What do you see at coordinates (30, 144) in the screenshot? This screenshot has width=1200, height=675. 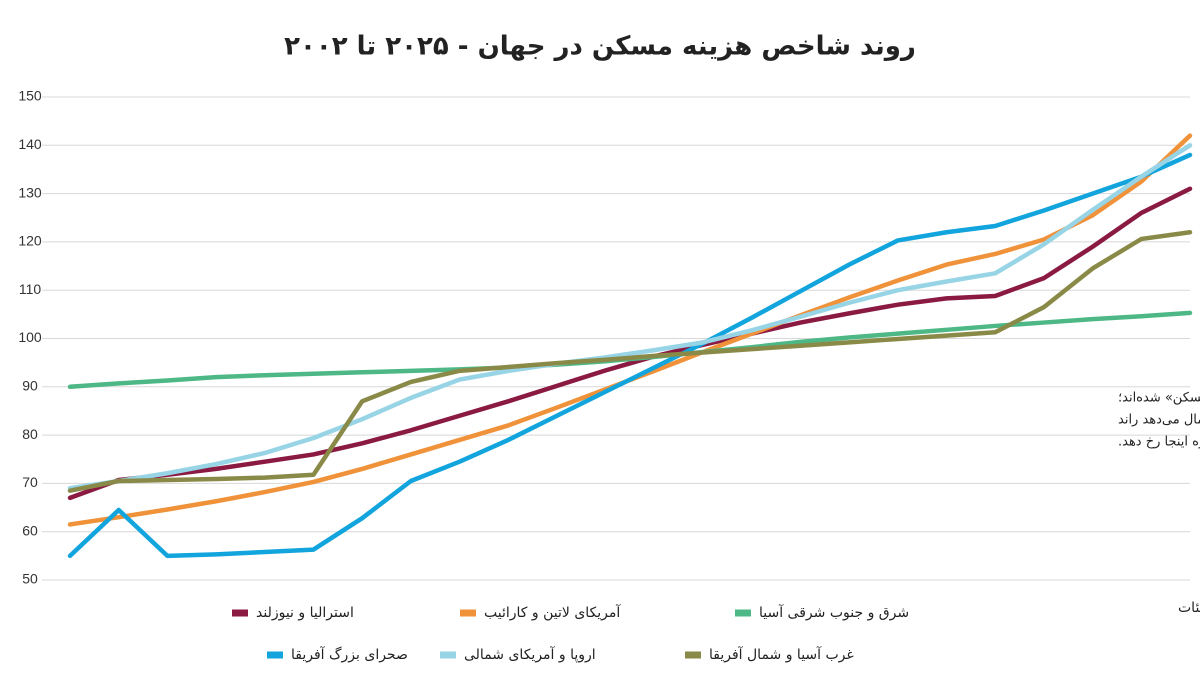 I see `y-tick-label: 140` at bounding box center [30, 144].